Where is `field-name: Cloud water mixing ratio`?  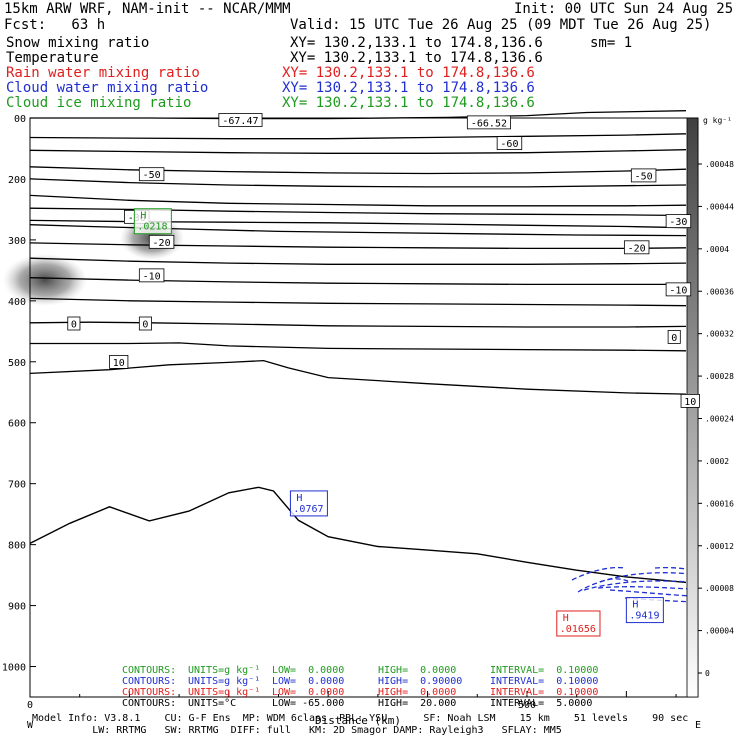
field-name: Cloud water mixing ratio is located at coordinates (107, 88).